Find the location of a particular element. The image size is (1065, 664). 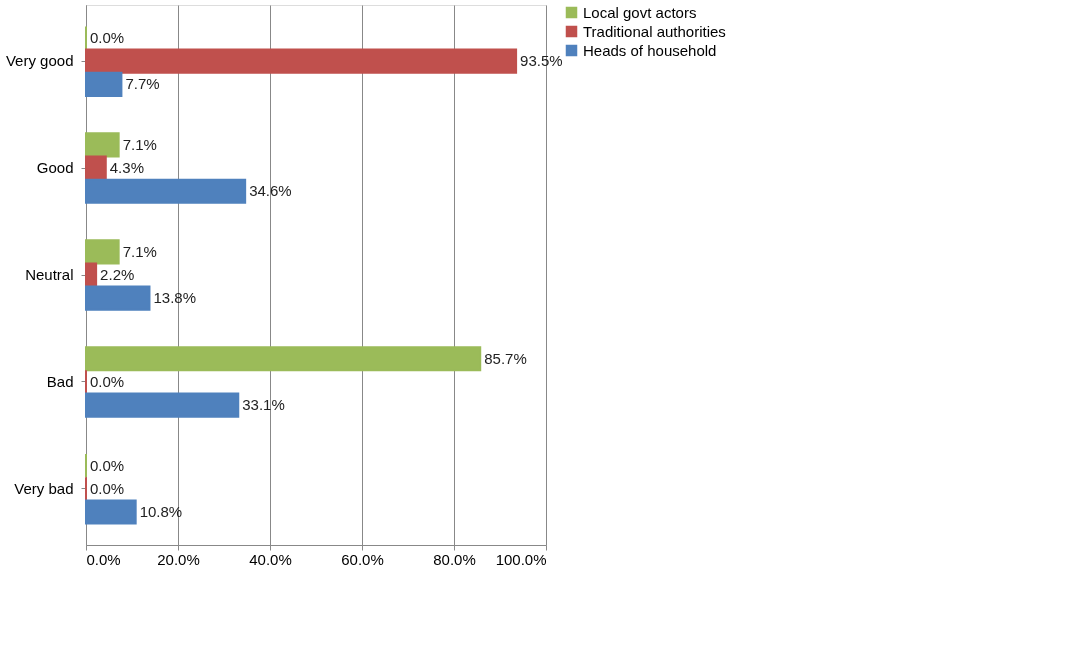

data-label: 33.1% is located at coordinates (263, 405).